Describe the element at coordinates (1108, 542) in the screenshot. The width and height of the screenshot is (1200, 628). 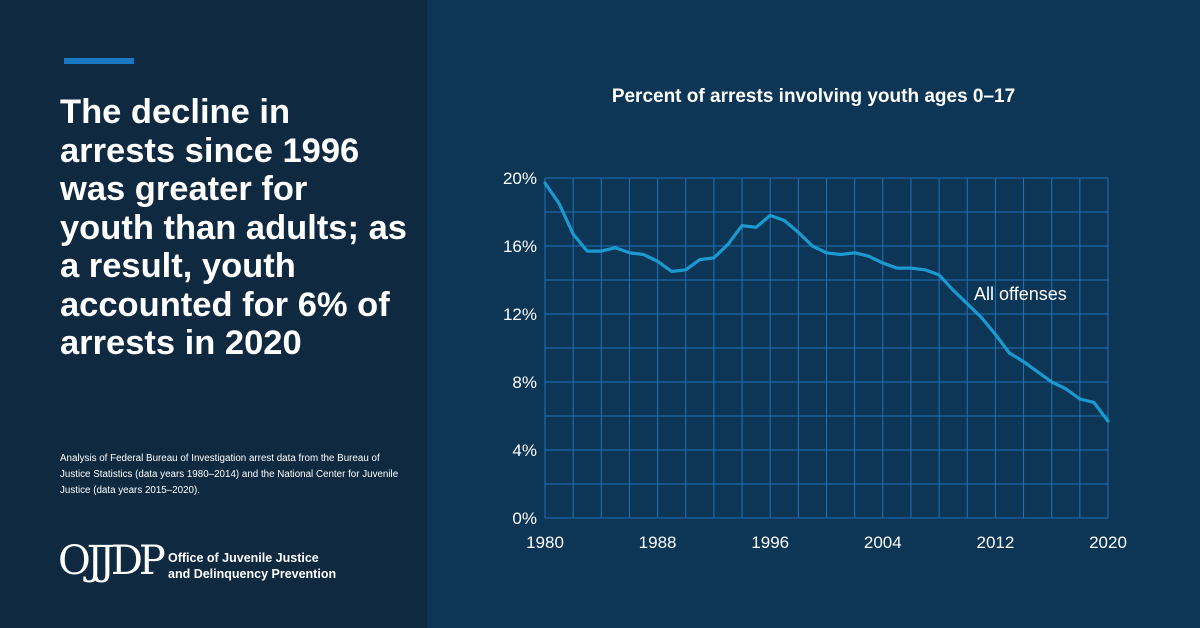
I see `x-tick-label: 2020` at that location.